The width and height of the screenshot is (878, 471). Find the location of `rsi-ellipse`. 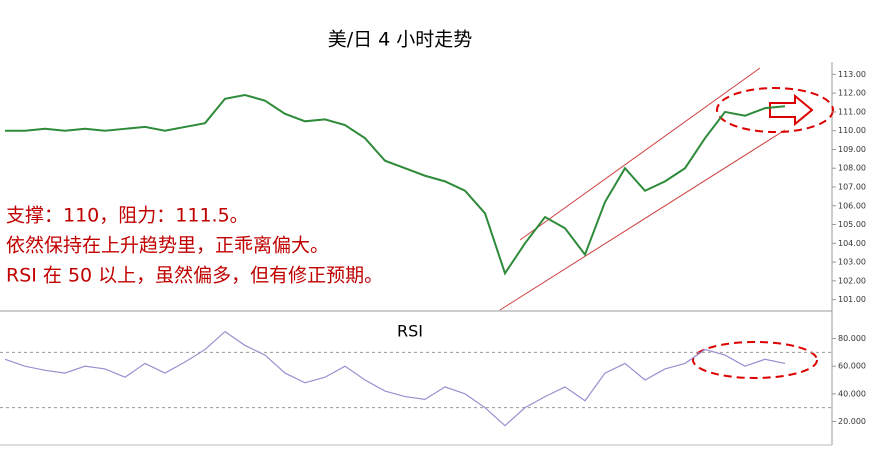

rsi-ellipse is located at coordinates (755, 360).